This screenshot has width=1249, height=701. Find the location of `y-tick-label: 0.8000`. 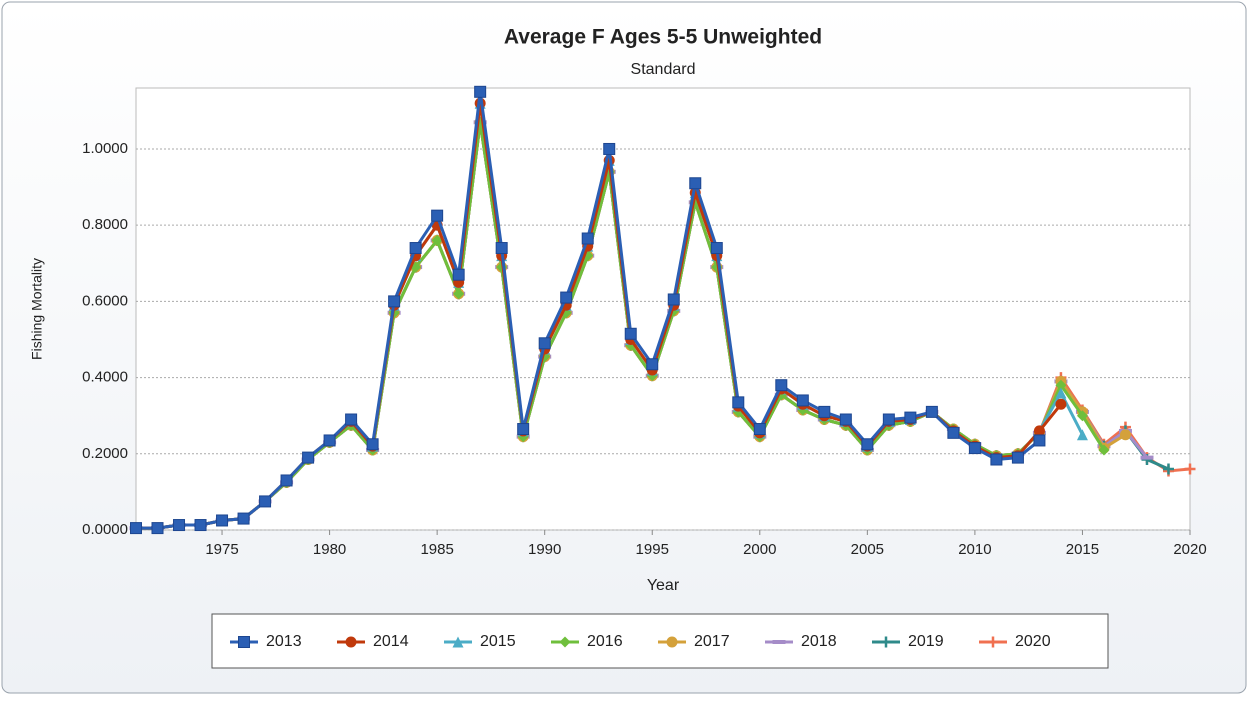

y-tick-label: 0.8000 is located at coordinates (105, 224).